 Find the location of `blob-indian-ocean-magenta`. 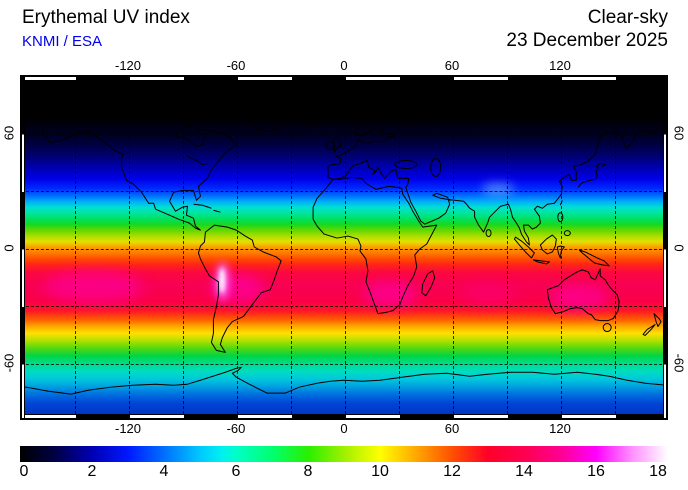

blob-indian-ocean-magenta is located at coordinates (489, 294).